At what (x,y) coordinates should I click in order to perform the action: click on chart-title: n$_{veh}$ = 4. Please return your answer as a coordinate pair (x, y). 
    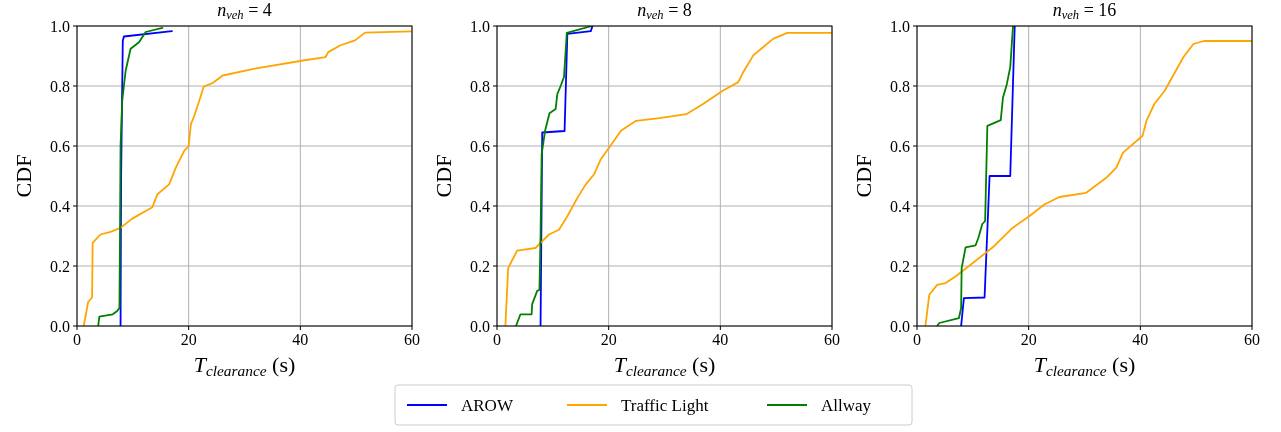
    Looking at the image, I should click on (244, 11).